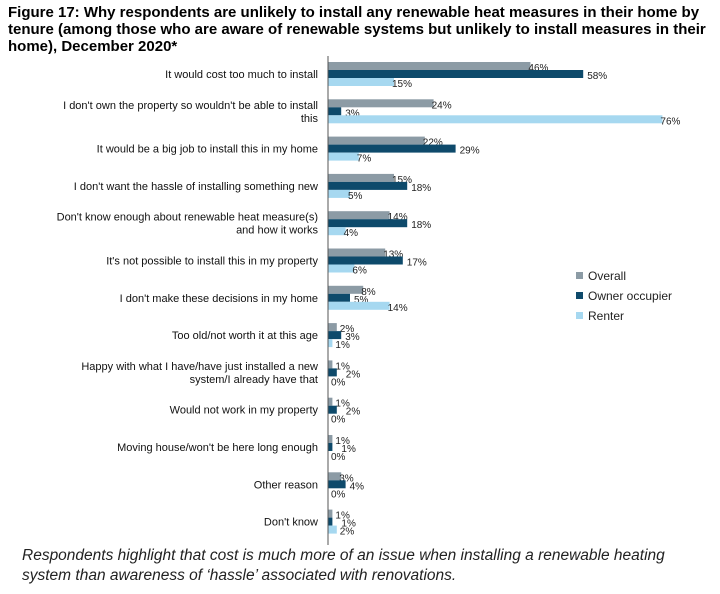 The width and height of the screenshot is (720, 594). Describe the element at coordinates (359, 271) in the screenshot. I see `data-label: 6%` at that location.